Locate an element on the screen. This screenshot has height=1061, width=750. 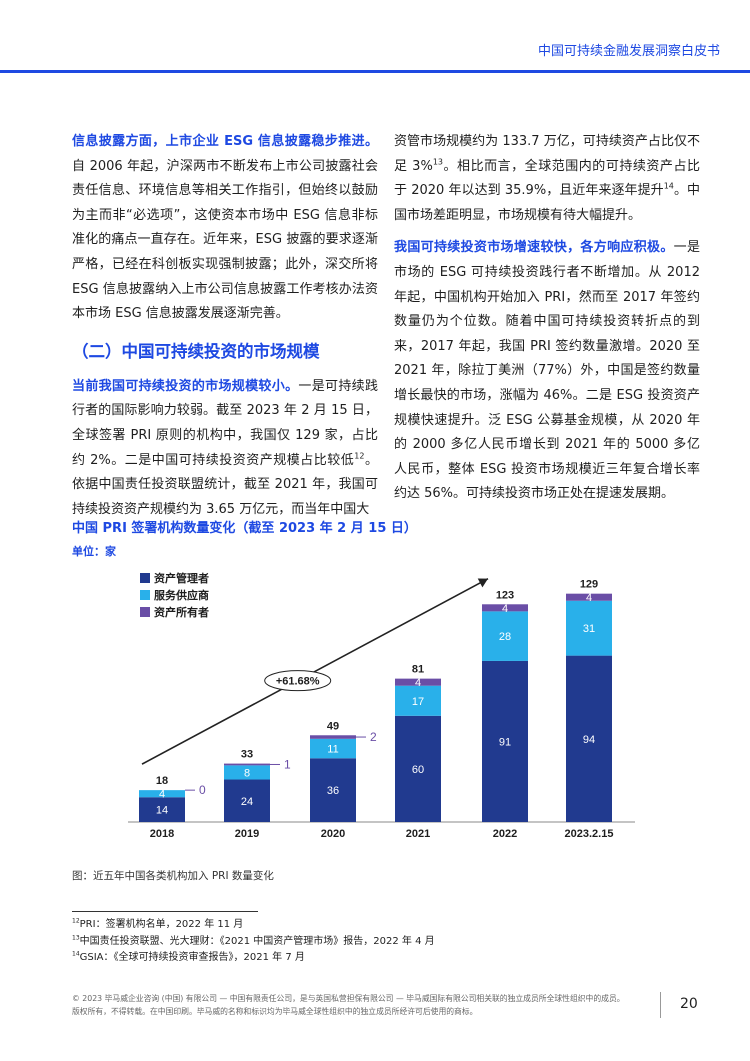
bar-value-label: 24 is located at coordinates (247, 802).